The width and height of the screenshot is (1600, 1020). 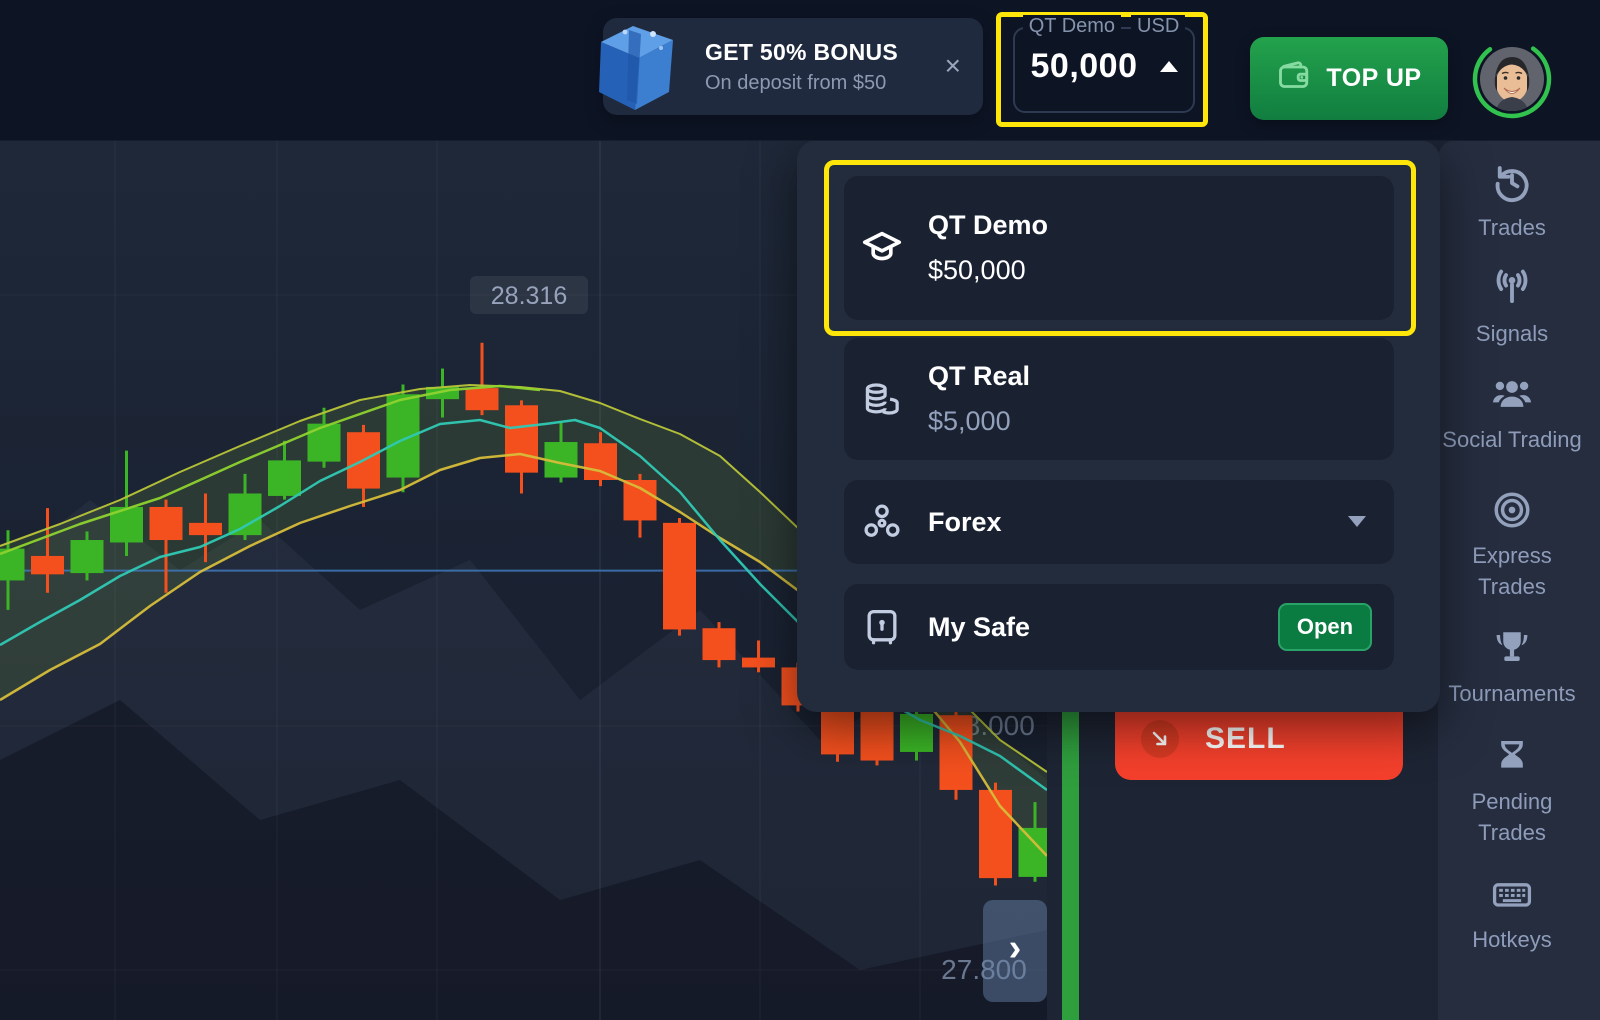 I want to click on sidebar-item-signals: Signals, so click(x=1512, y=308).